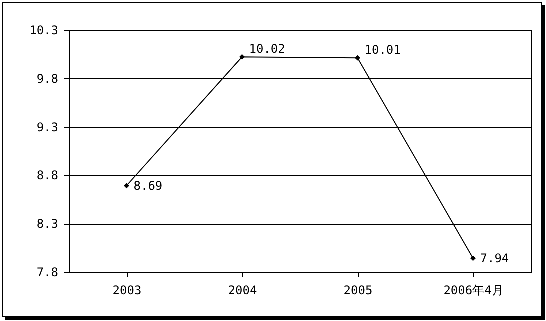 This screenshot has width=546, height=321. What do you see at coordinates (358, 291) in the screenshot?
I see `x-tick-label: 2005` at bounding box center [358, 291].